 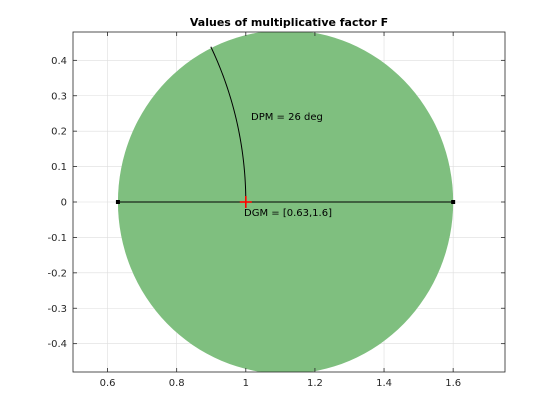 What do you see at coordinates (57, 309) in the screenshot?
I see `y-tick-label: -0.3` at bounding box center [57, 309].